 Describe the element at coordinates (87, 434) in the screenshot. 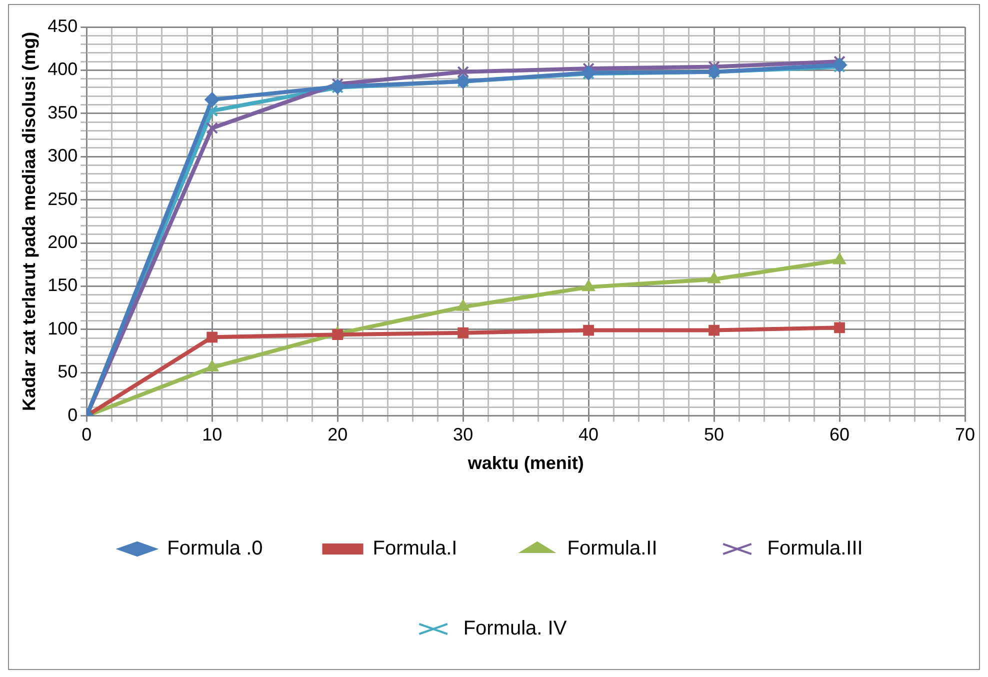

I see `x-tick-label: 0` at that location.